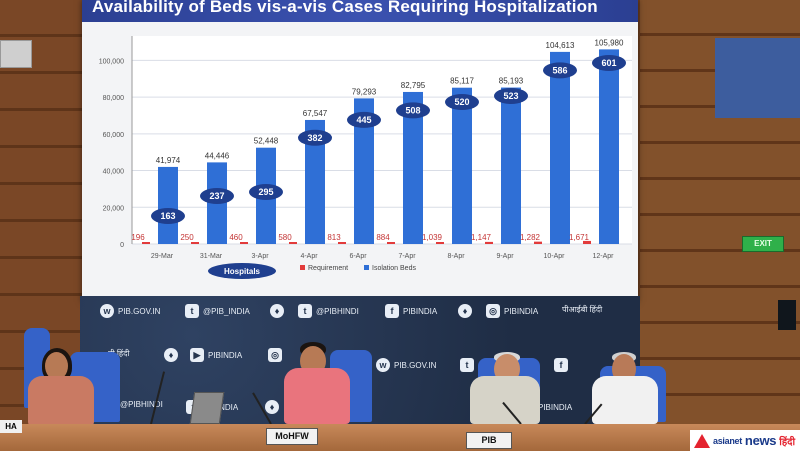 The image size is (800, 451). Describe the element at coordinates (400, 437) in the screenshot. I see `conference-table` at that location.